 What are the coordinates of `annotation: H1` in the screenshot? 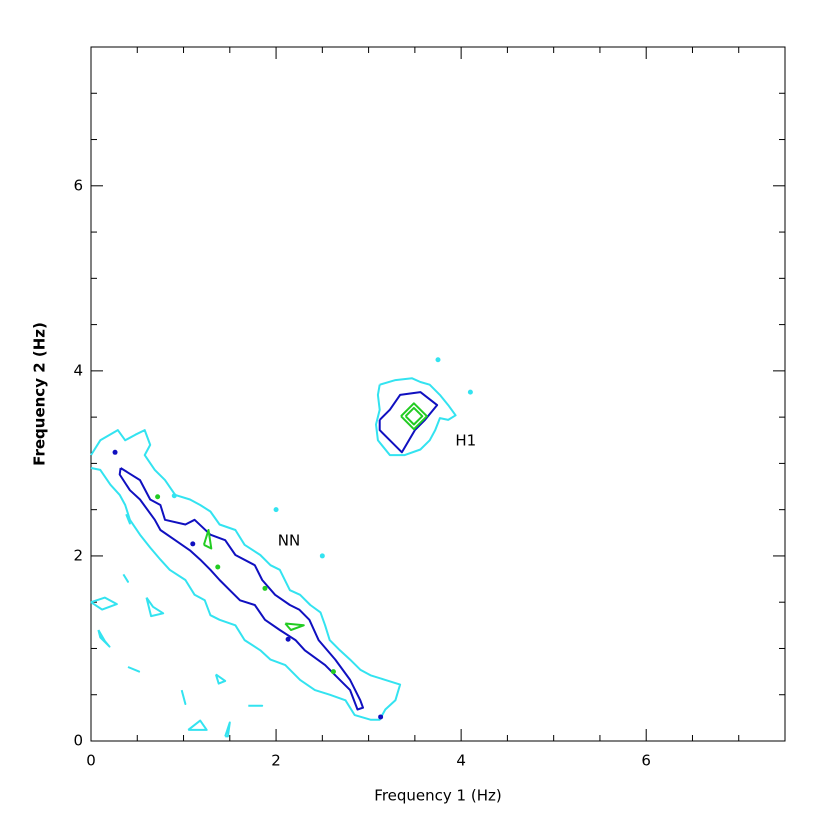 It's located at (465, 441).